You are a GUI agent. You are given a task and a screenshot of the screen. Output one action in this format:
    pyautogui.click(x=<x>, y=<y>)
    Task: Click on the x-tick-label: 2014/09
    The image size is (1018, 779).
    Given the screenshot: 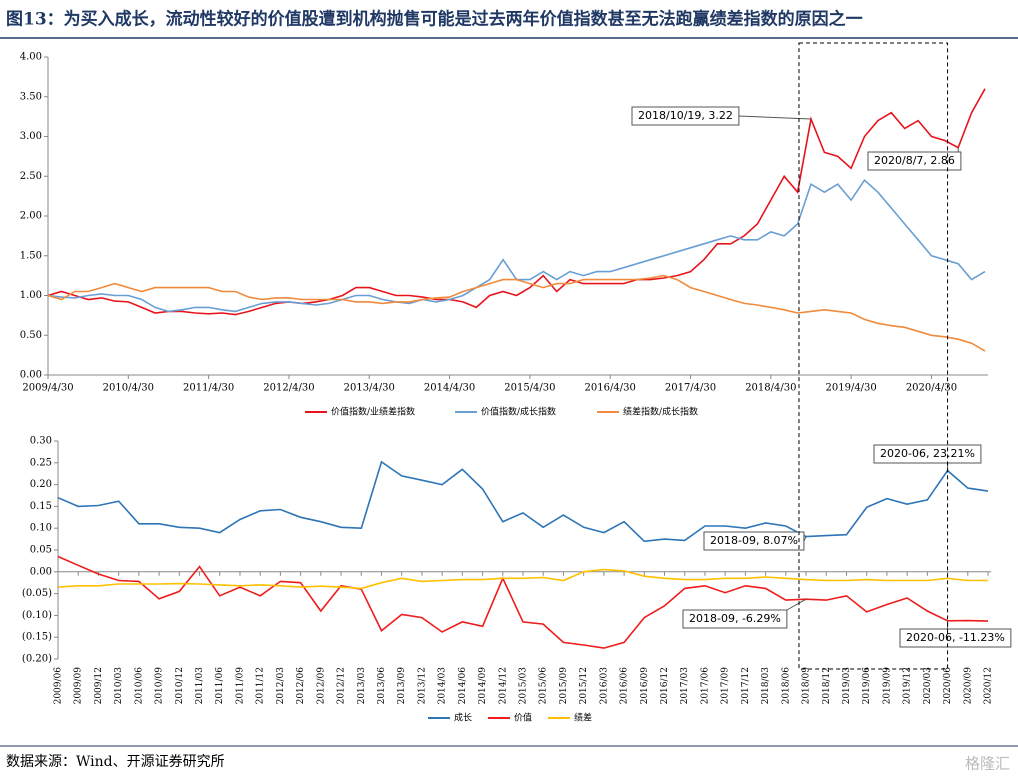 What is the action you would take?
    pyautogui.click(x=483, y=686)
    